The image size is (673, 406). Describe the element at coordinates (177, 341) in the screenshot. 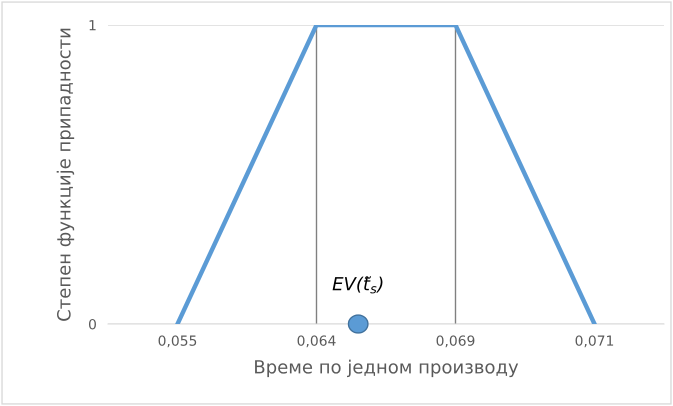

I see `x-tick-label: 0,055` at that location.